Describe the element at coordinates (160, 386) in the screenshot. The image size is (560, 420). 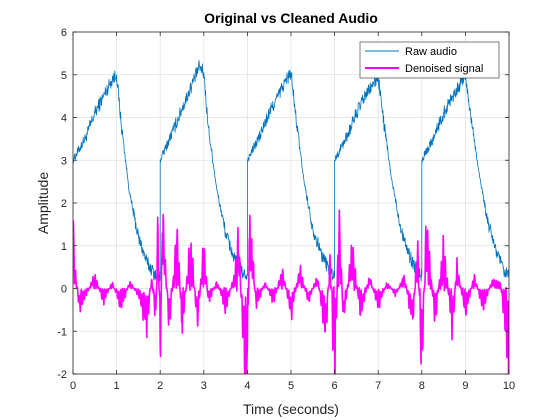
I see `x-tick-label: 2` at that location.